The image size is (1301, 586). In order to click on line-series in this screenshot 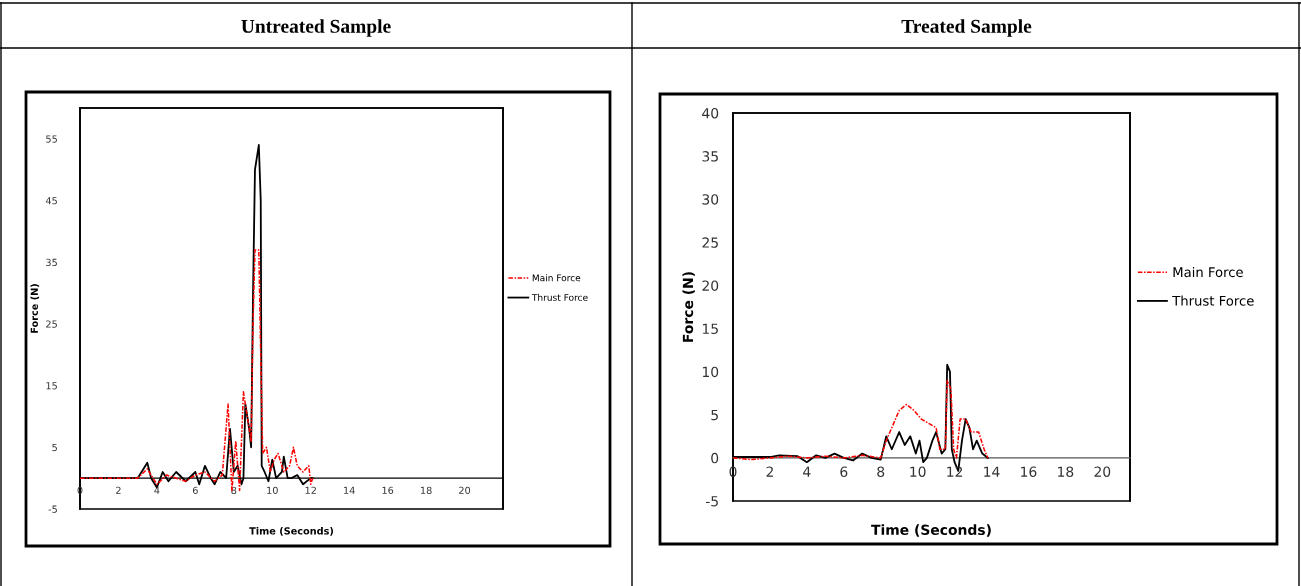, I will do `click(861, 420)`.